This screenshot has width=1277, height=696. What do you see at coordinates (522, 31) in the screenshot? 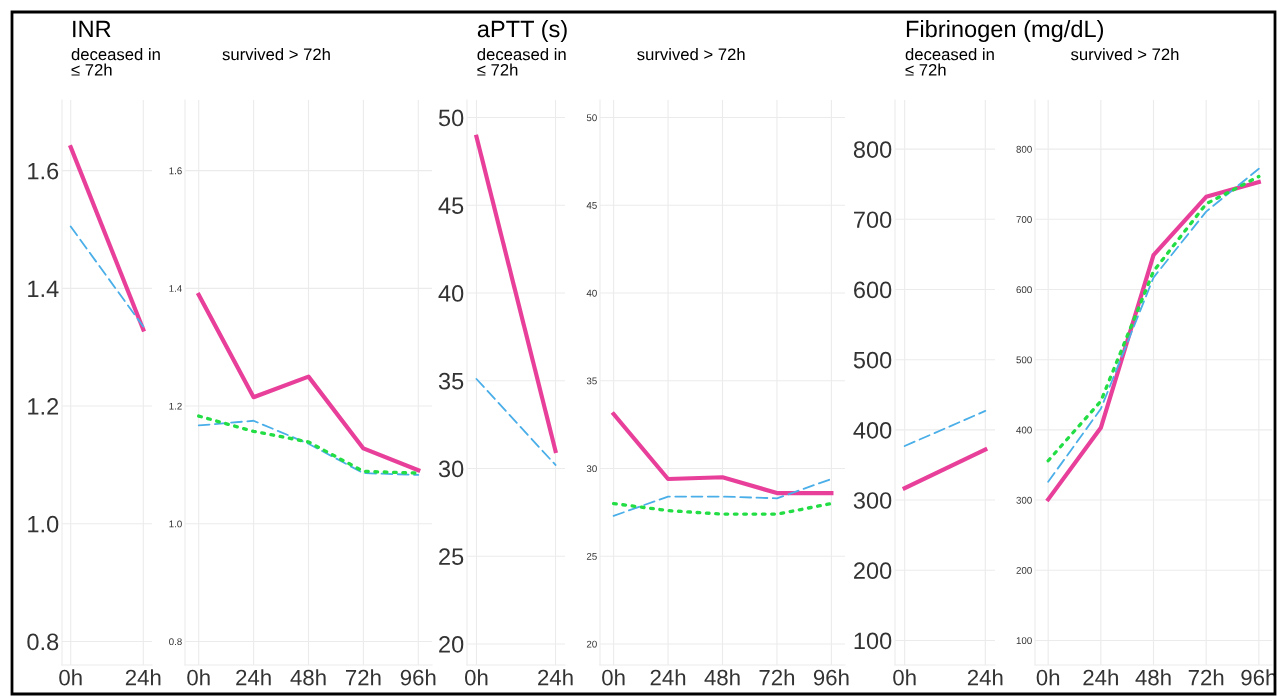
I see `chart-title: aPTT (s)` at bounding box center [522, 31].